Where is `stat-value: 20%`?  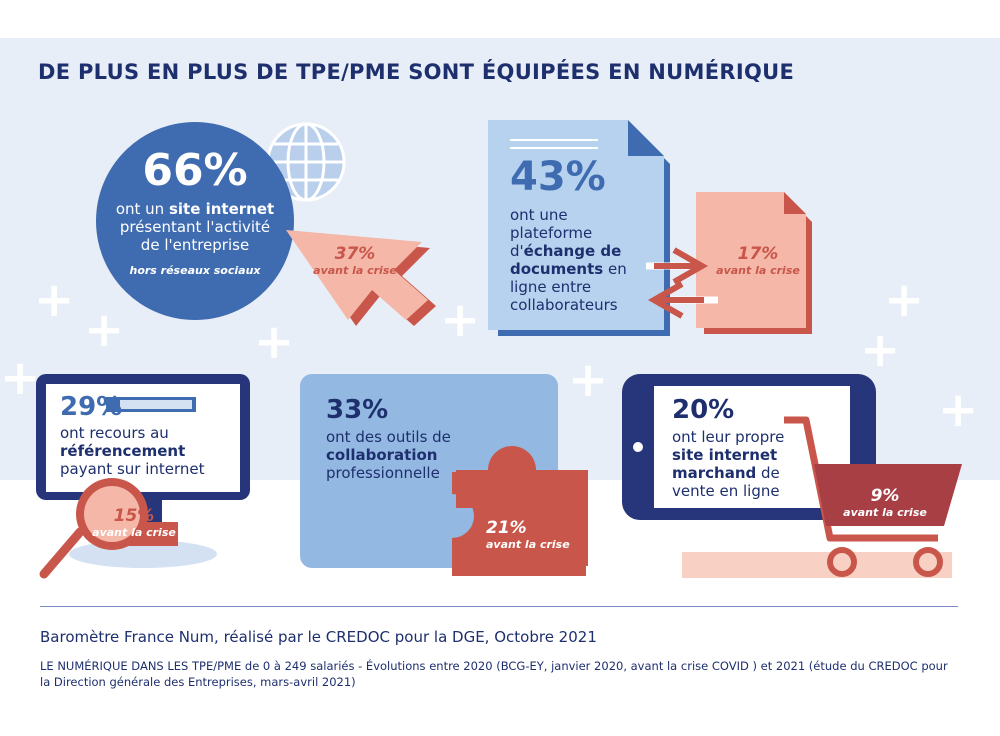 stat-value: 20% is located at coordinates (703, 410).